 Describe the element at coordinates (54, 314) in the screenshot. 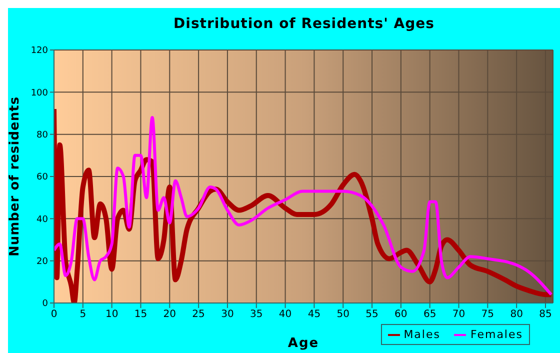

I see `x-tick-label: 0` at that location.